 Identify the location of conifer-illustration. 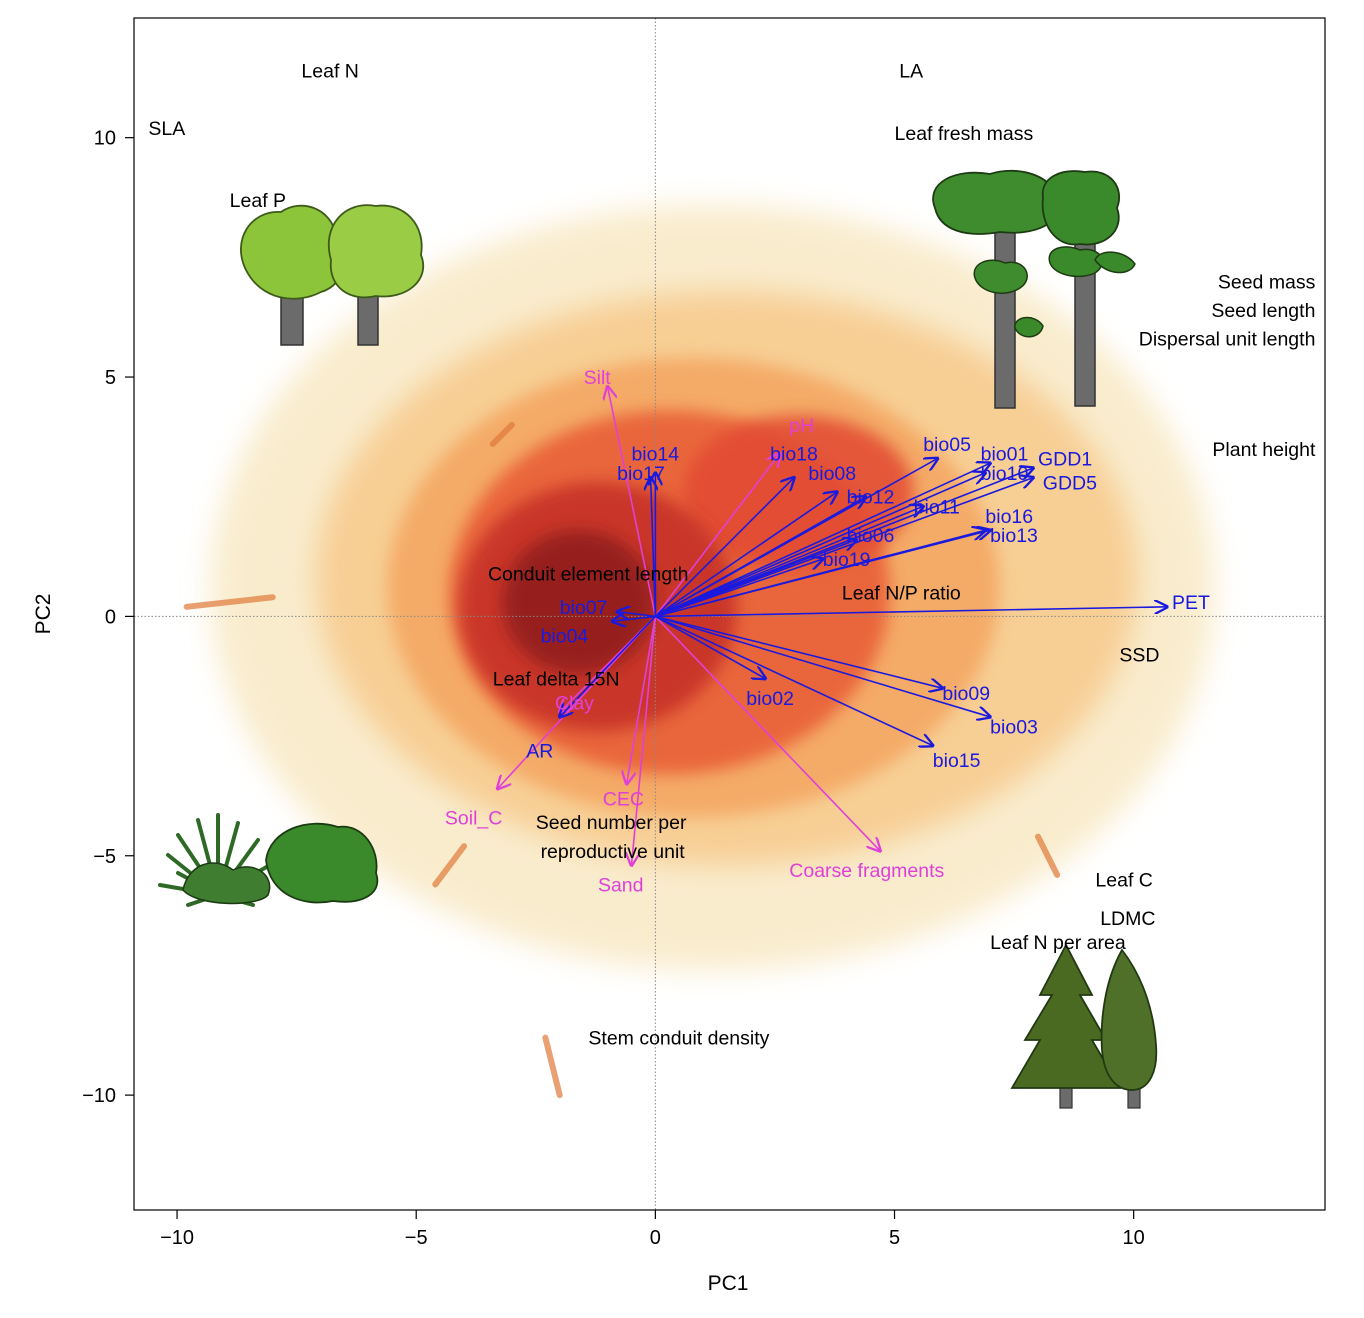
(1084, 1026).